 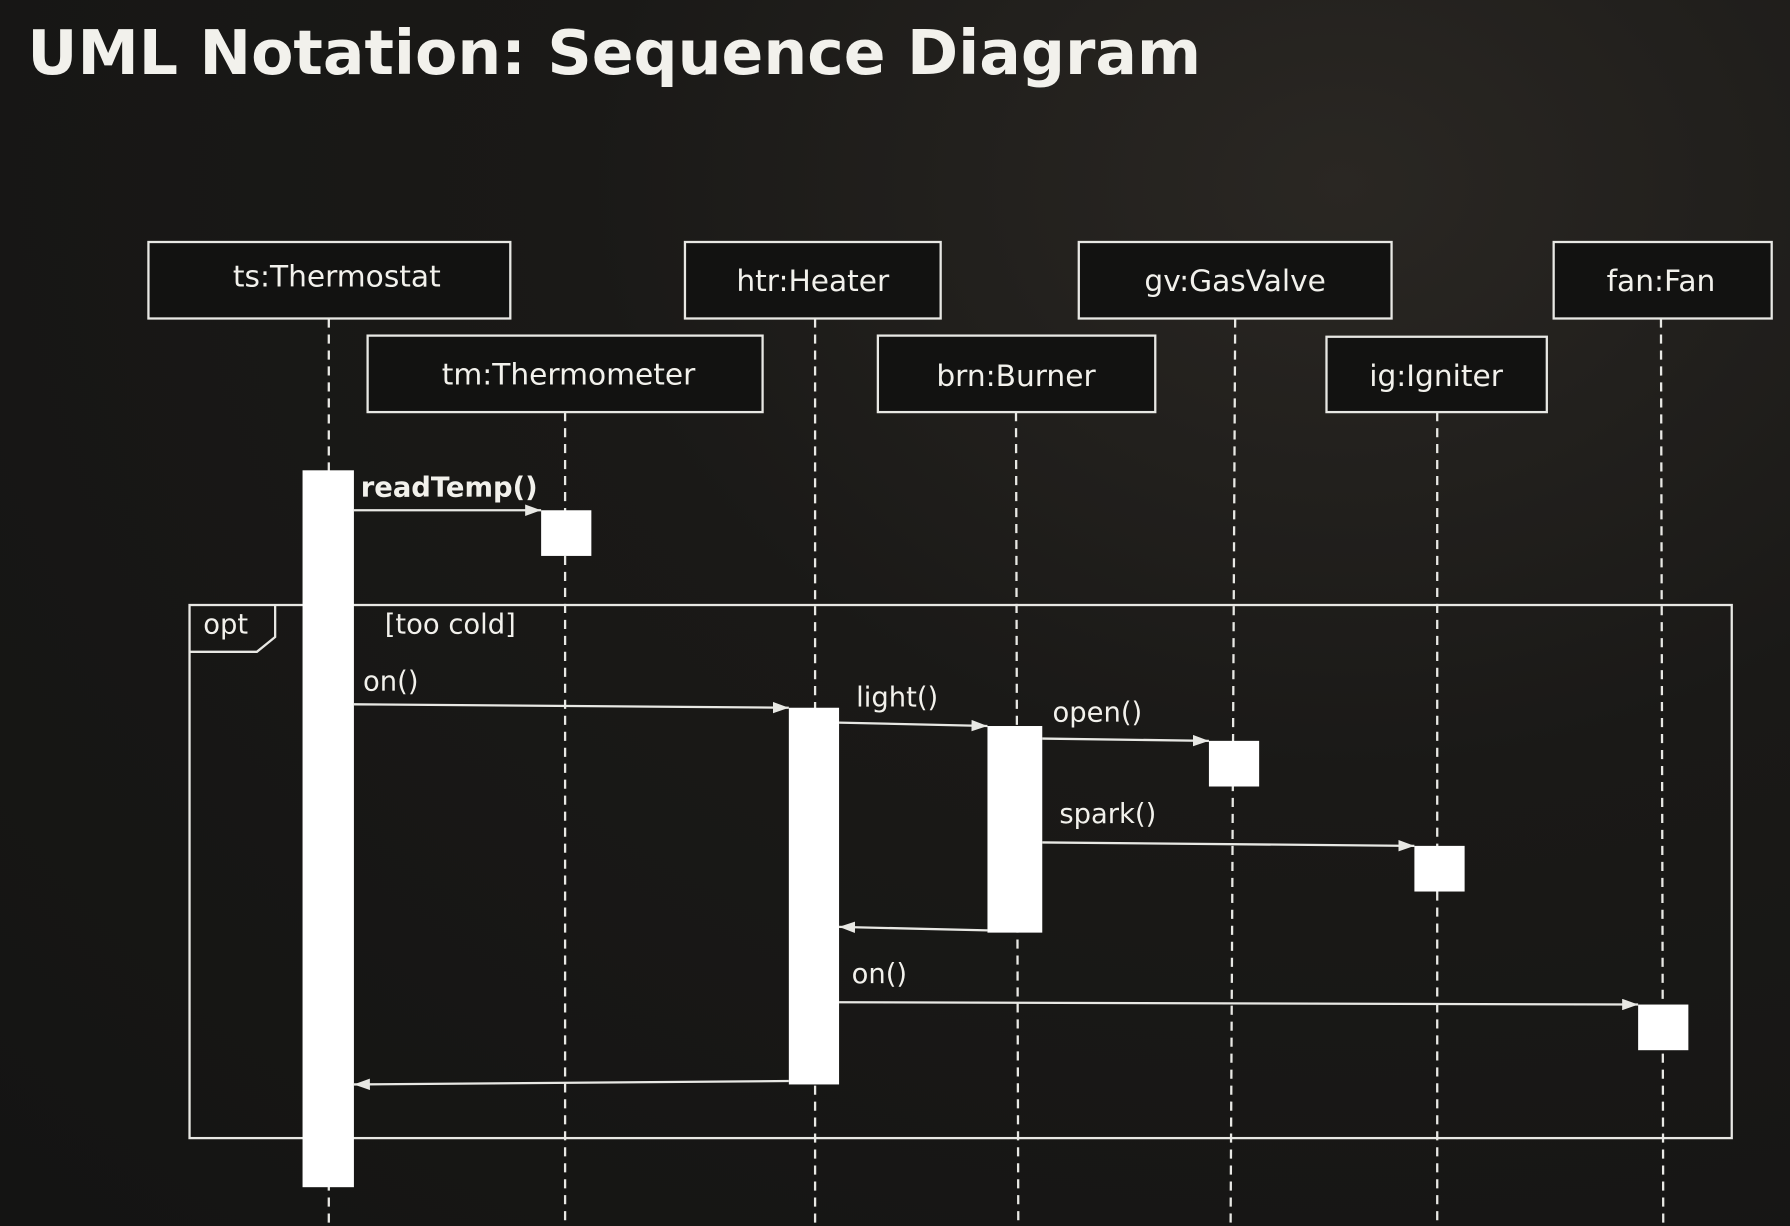 What do you see at coordinates (328, 829) in the screenshot?
I see `activation-thermostat` at bounding box center [328, 829].